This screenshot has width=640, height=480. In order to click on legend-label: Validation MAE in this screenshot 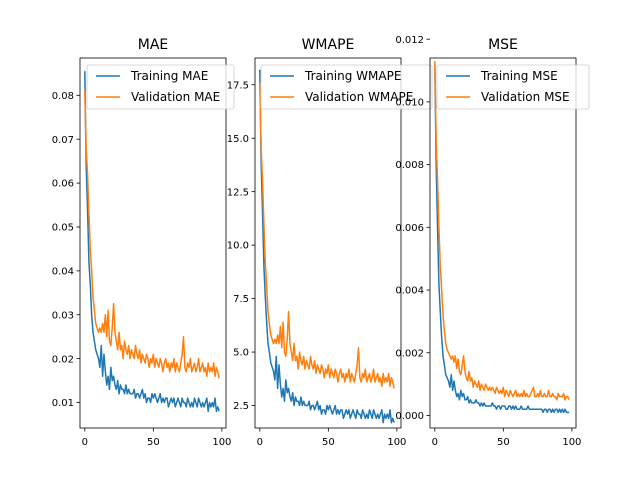, I will do `click(175, 97)`.